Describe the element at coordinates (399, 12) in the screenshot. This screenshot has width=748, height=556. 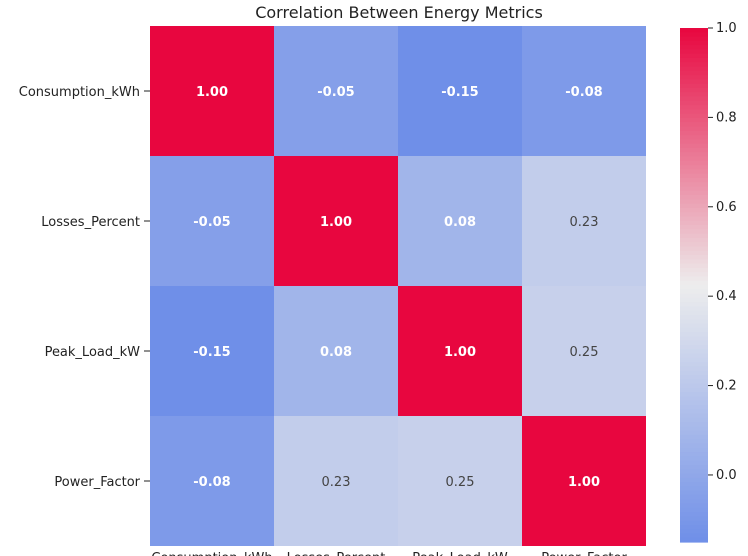
I see `chart-title: Correlation Between Energy Metrics` at that location.